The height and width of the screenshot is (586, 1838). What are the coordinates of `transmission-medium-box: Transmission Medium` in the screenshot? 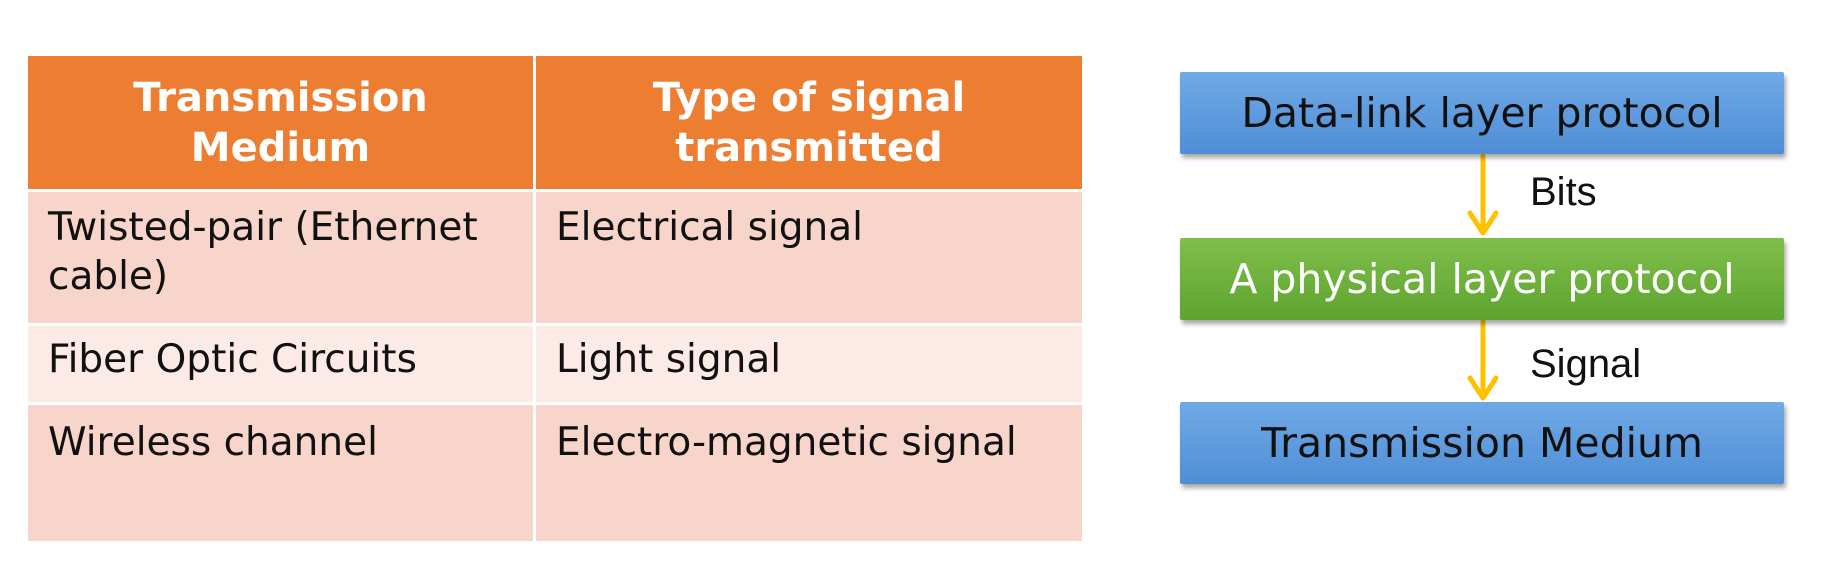 It's located at (1482, 443).